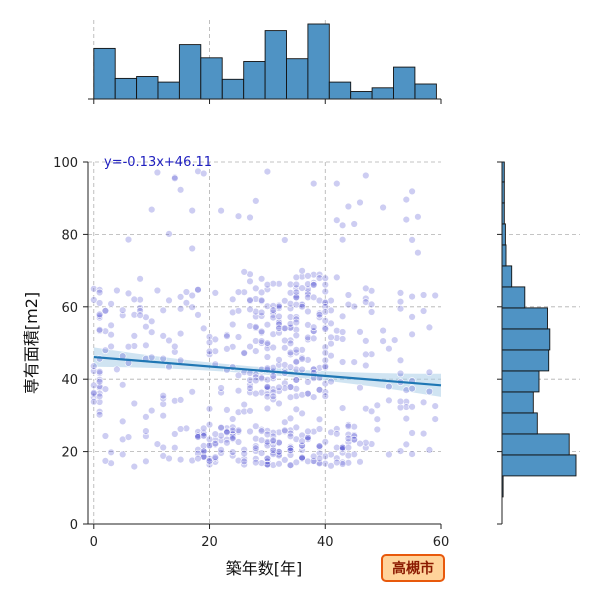  Describe the element at coordinates (538, 343) in the screenshot. I see `y-marginal-histogram` at that location.